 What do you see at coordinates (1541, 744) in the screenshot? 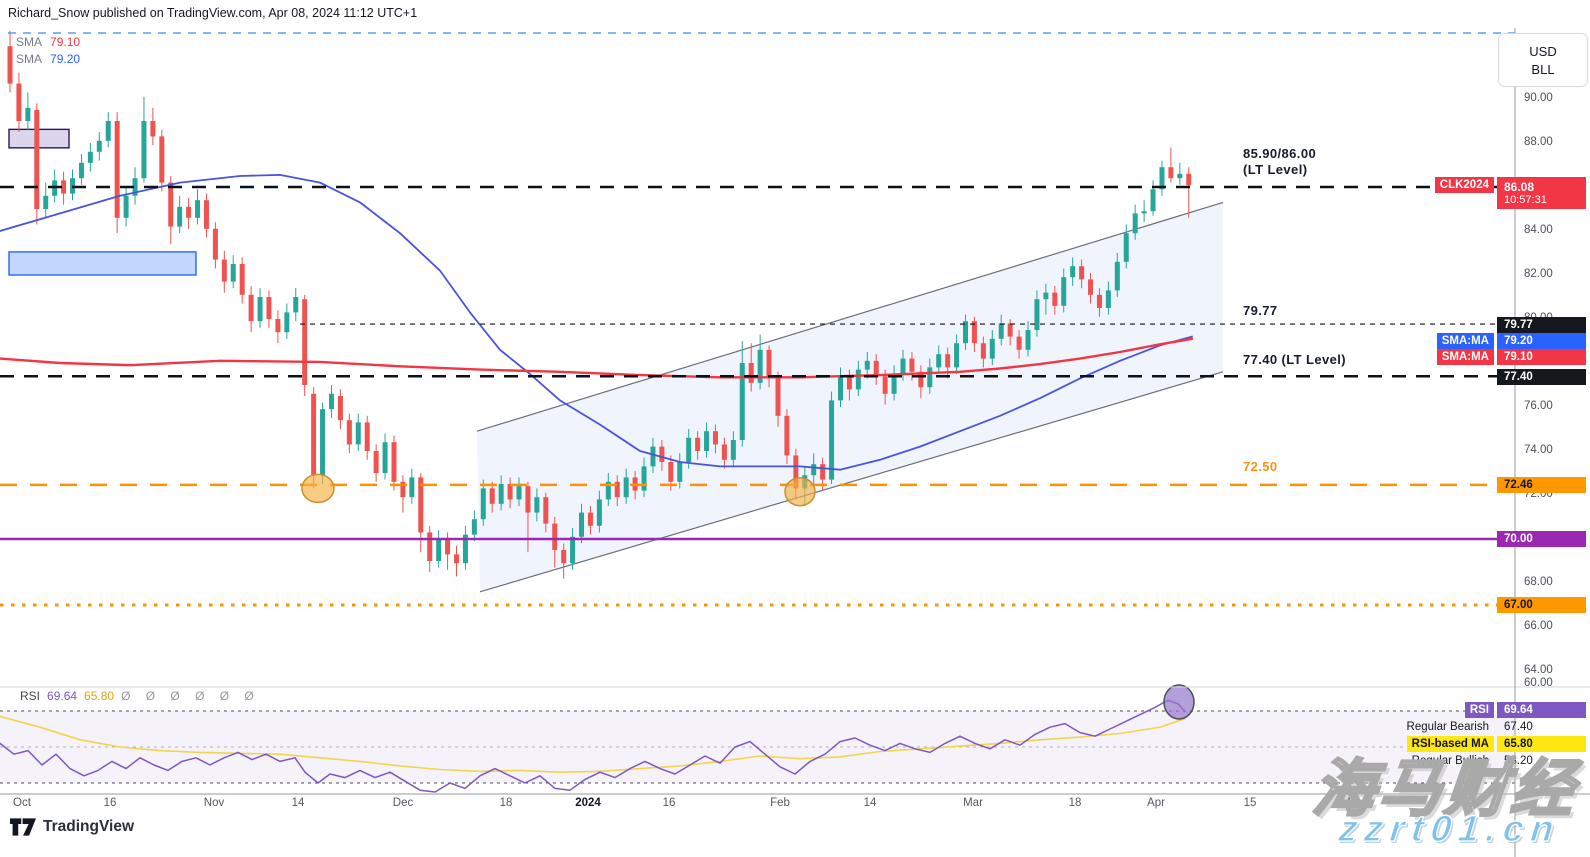
I see `rsi-ma-value: 65.80` at bounding box center [1541, 744].